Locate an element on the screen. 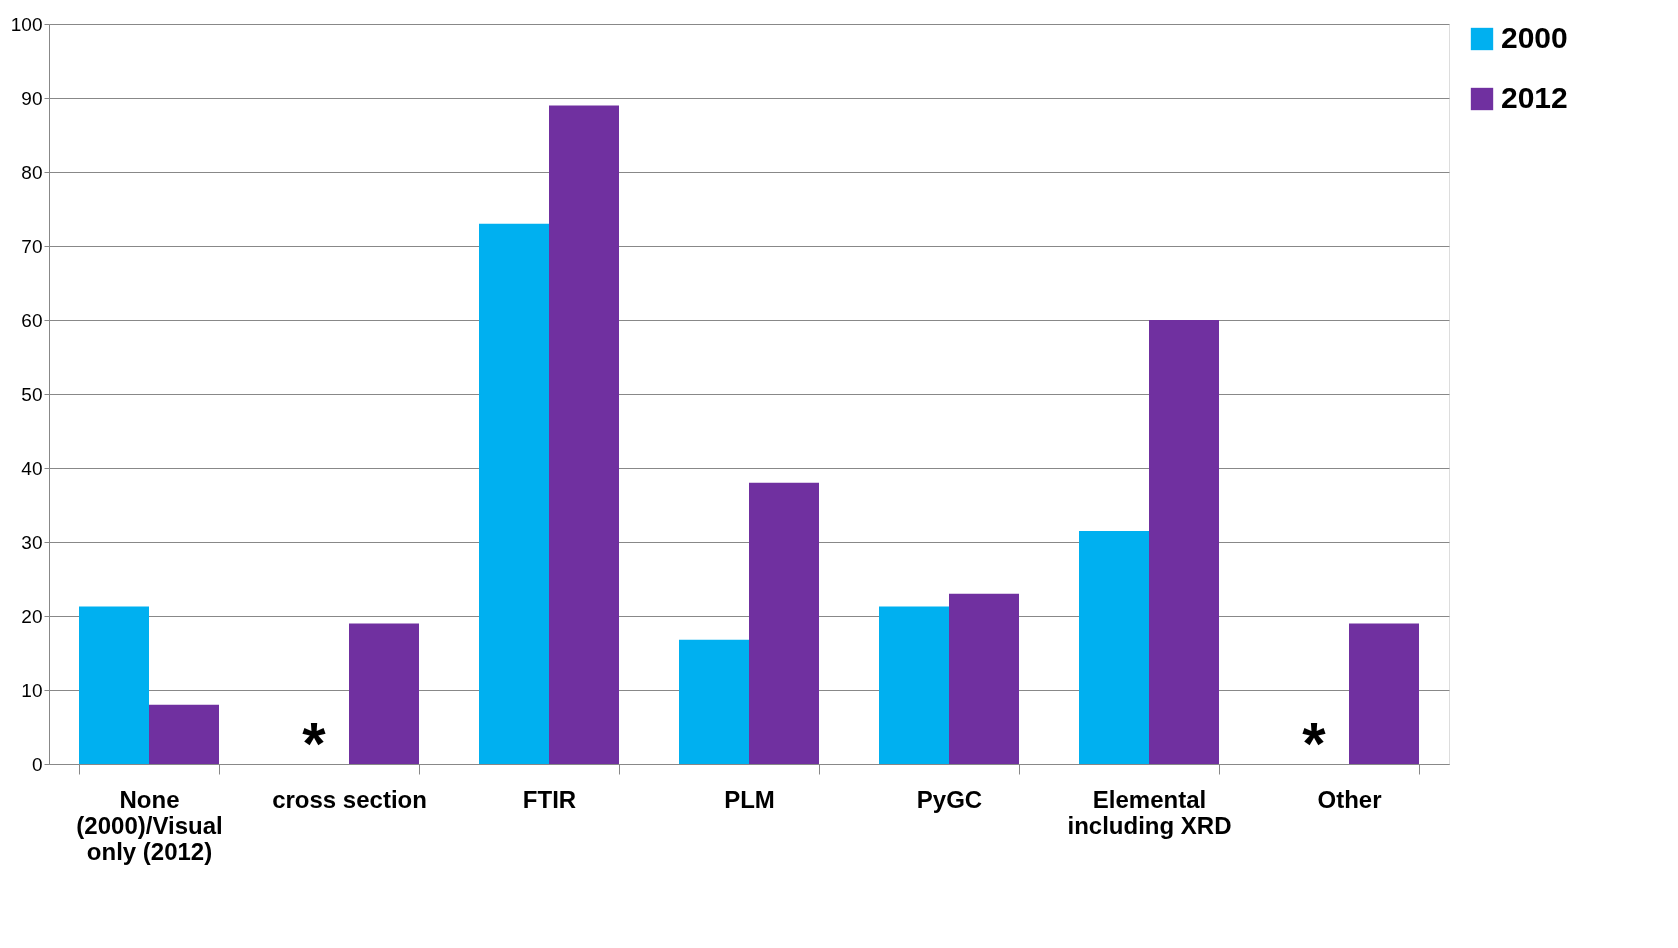 The image size is (1678, 948). y-tick-label: 80 is located at coordinates (32, 172).